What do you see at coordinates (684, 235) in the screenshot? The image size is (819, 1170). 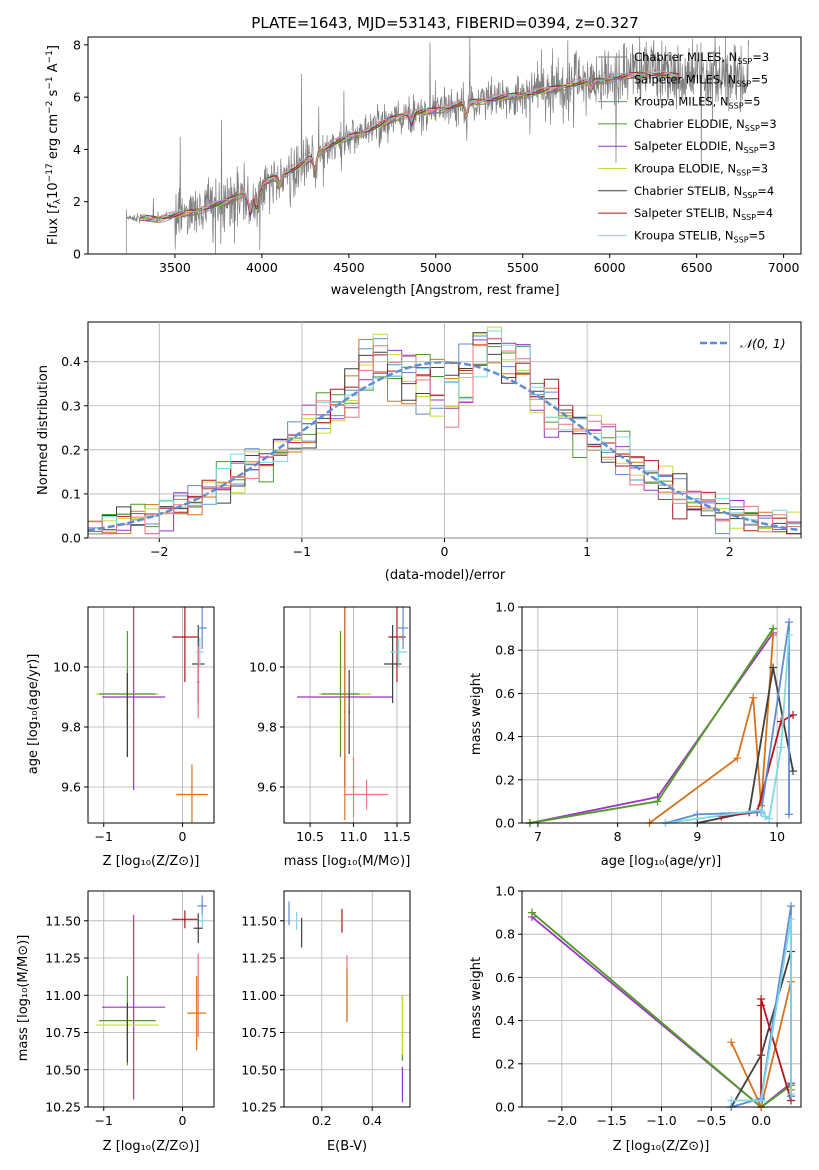 I see `legend-label-base: Kroupa STELIB, N` at bounding box center [684, 235].